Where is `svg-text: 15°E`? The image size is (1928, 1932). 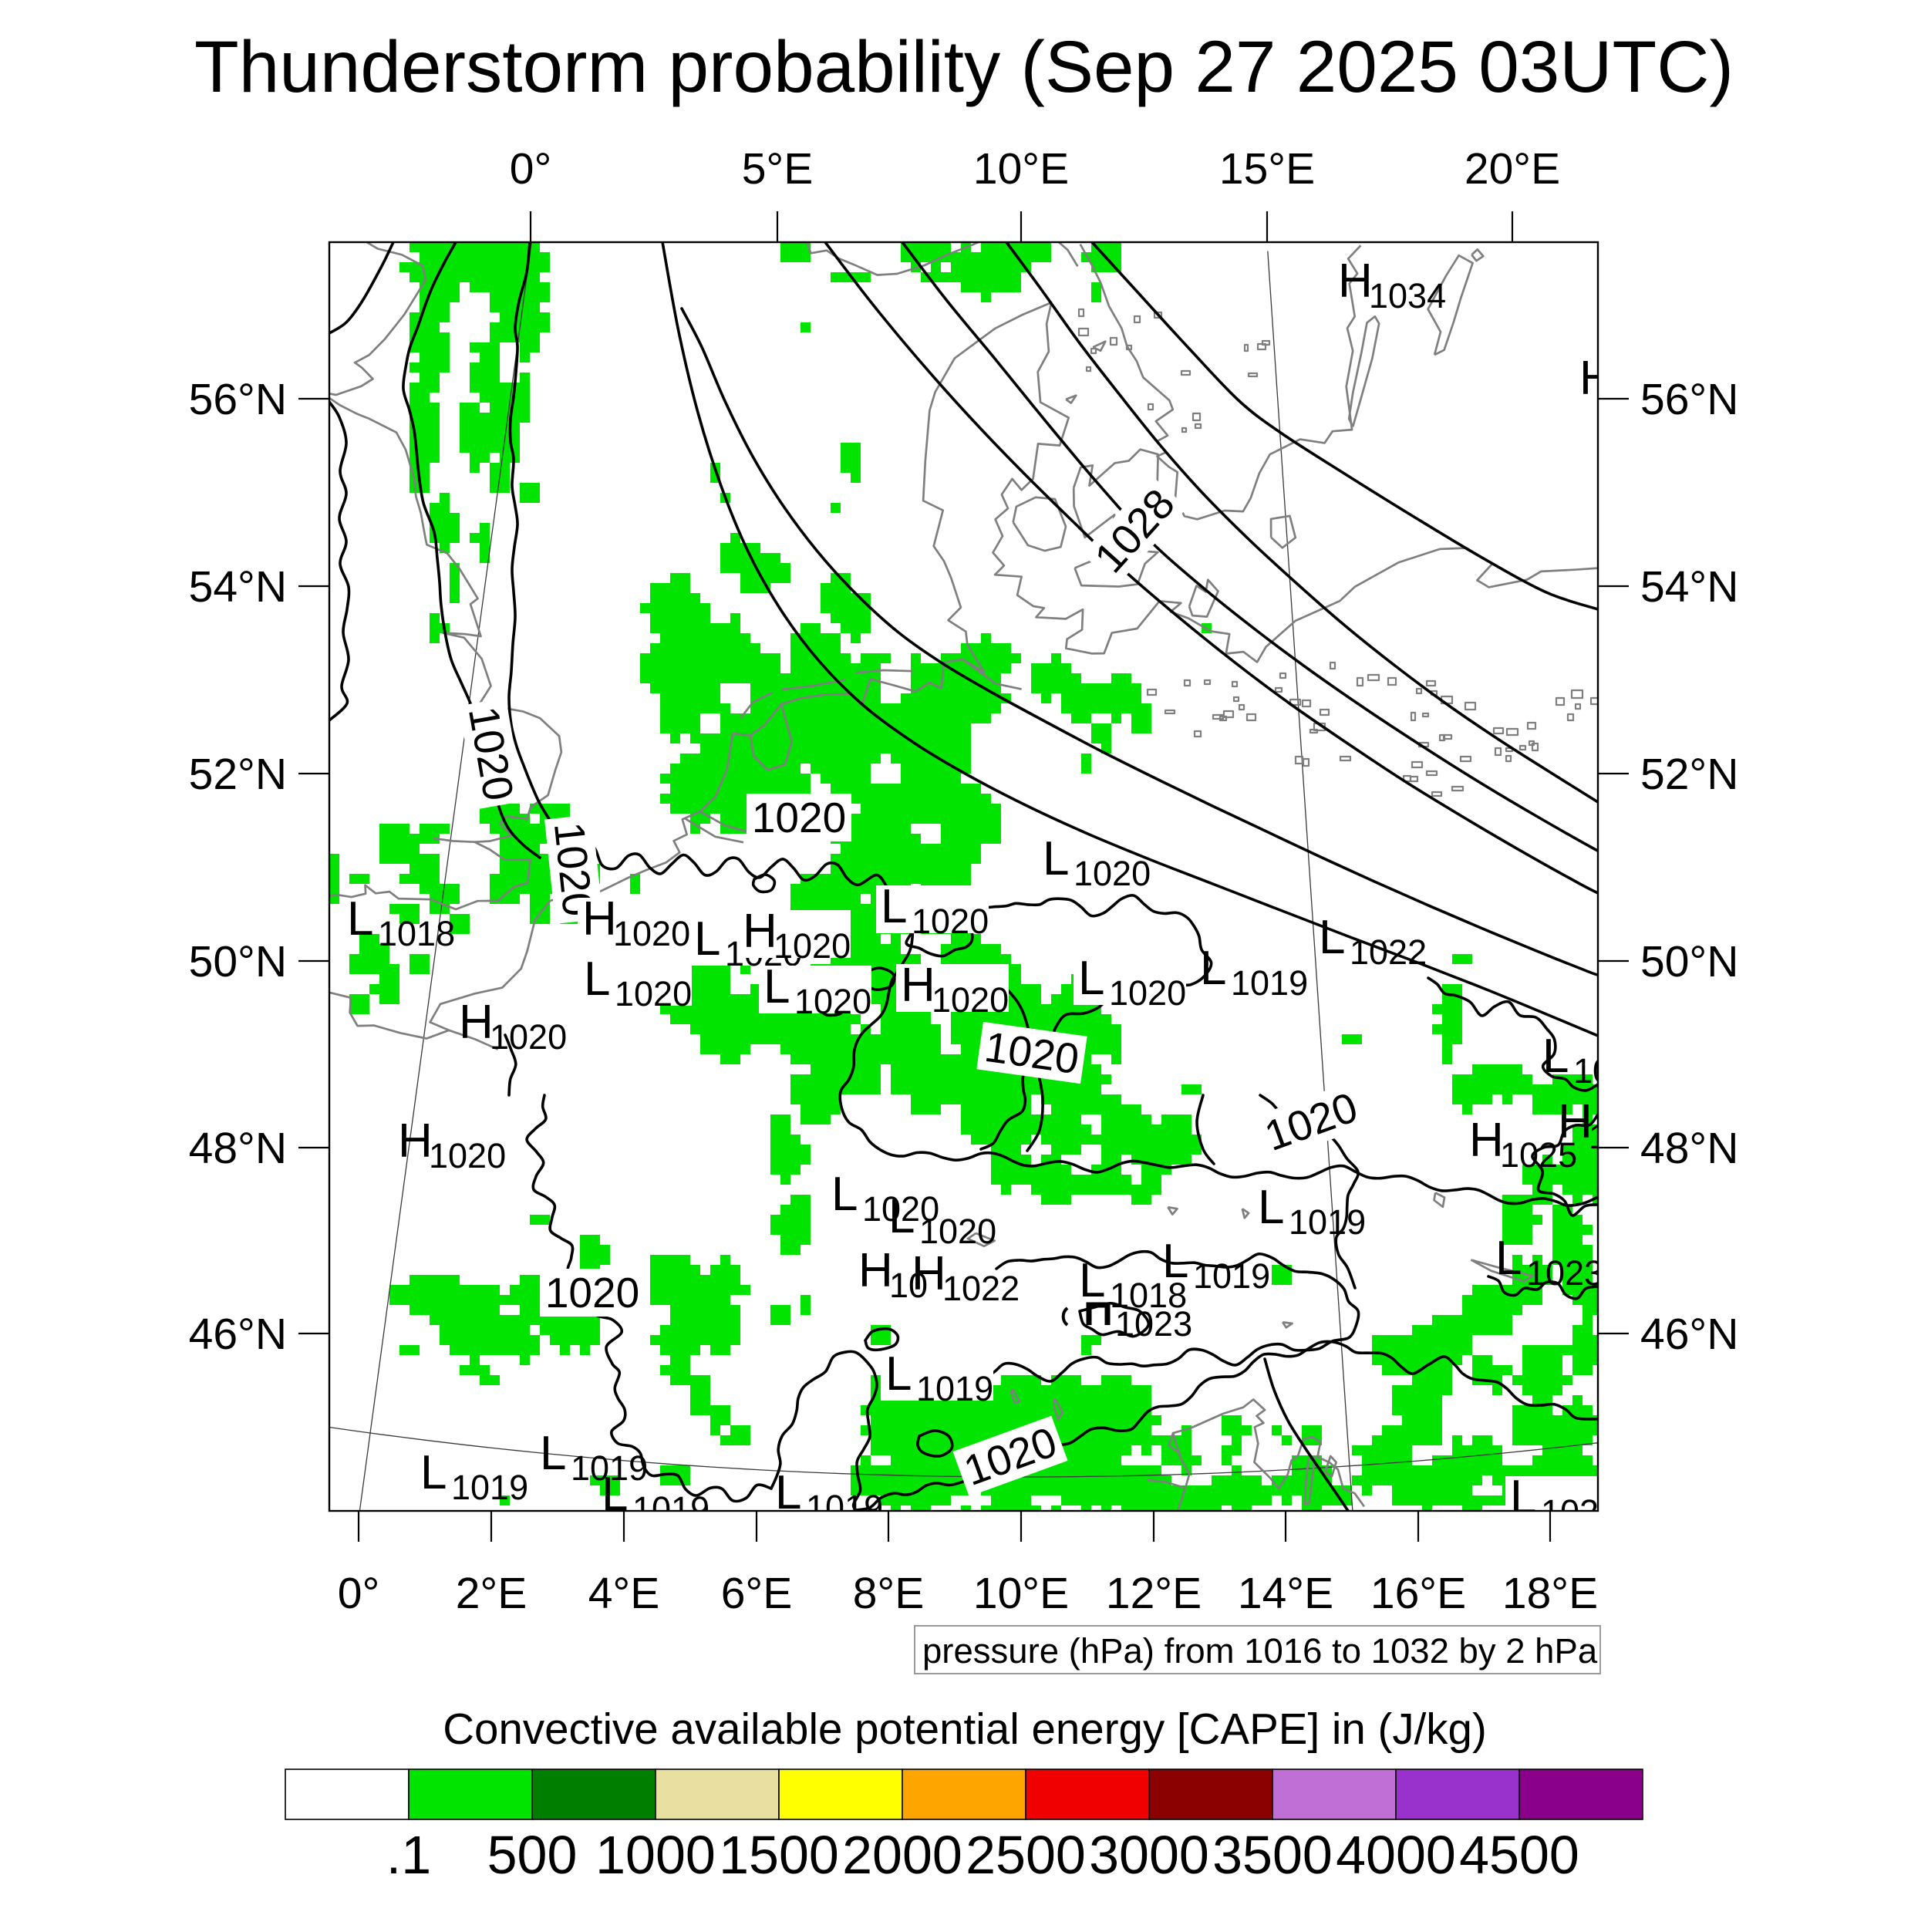 svg-text: 15°E is located at coordinates (1267, 169).